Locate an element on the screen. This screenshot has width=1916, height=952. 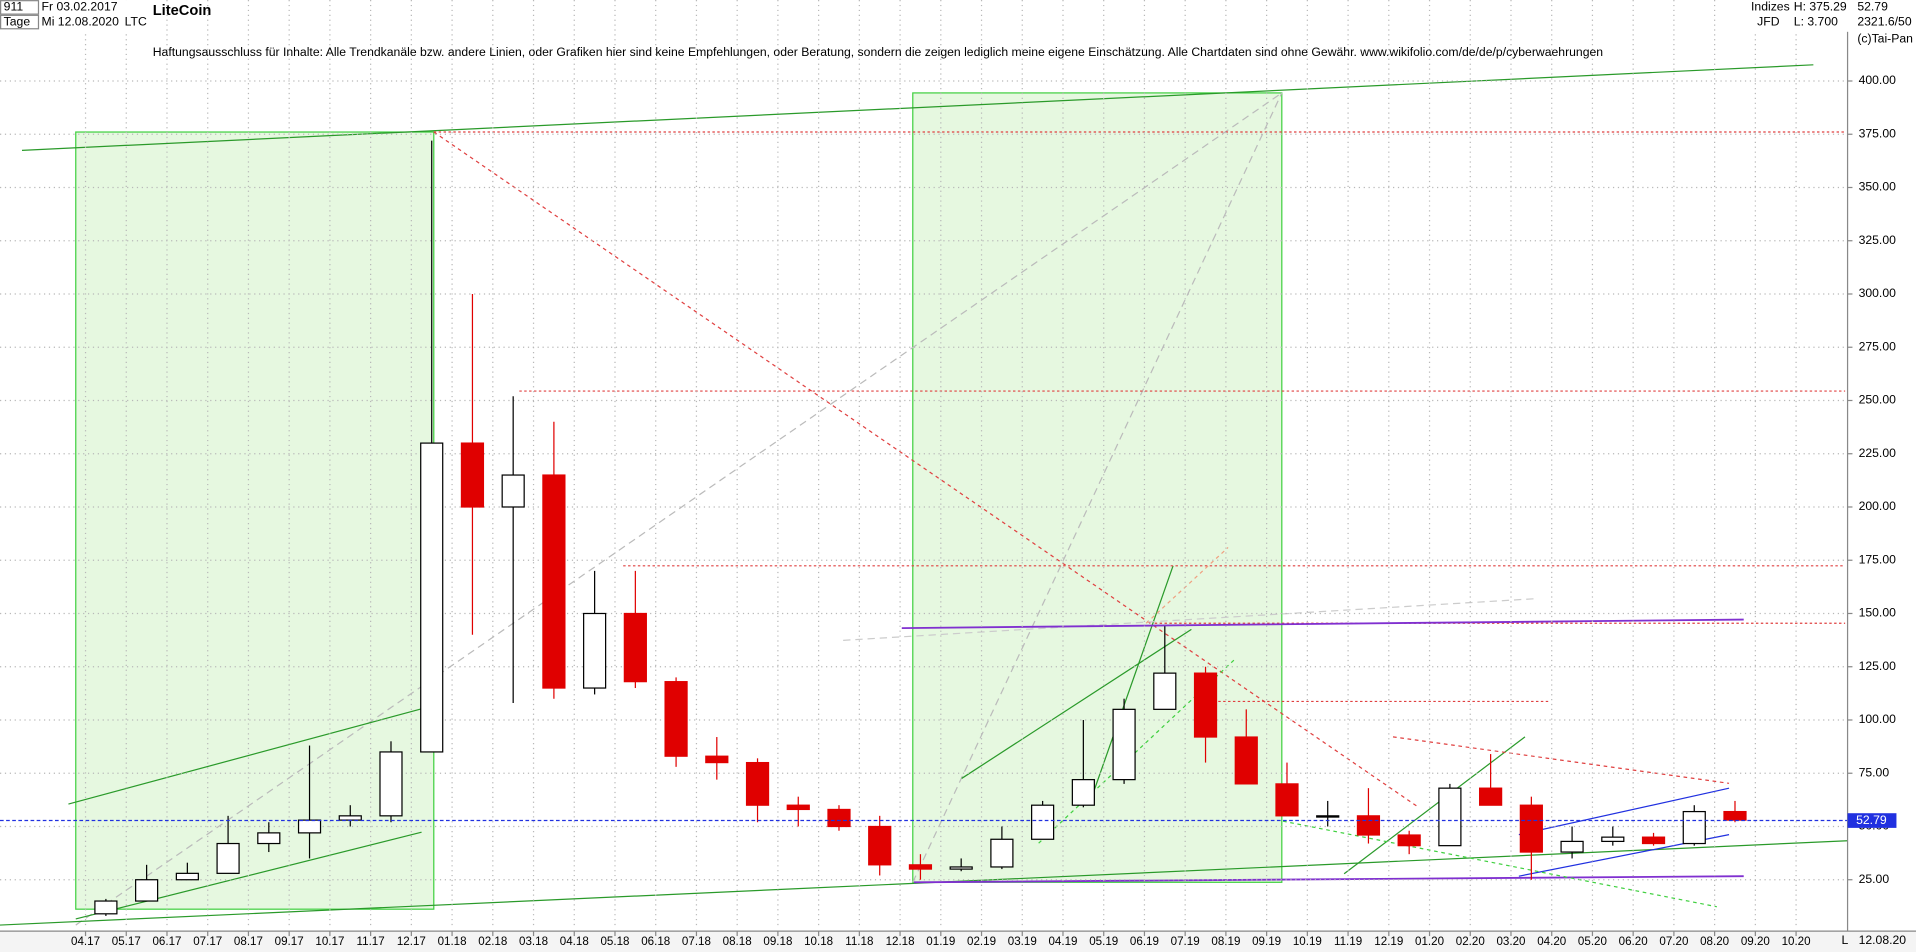
x-tick-label: 11.19 is located at coordinates (1348, 941).